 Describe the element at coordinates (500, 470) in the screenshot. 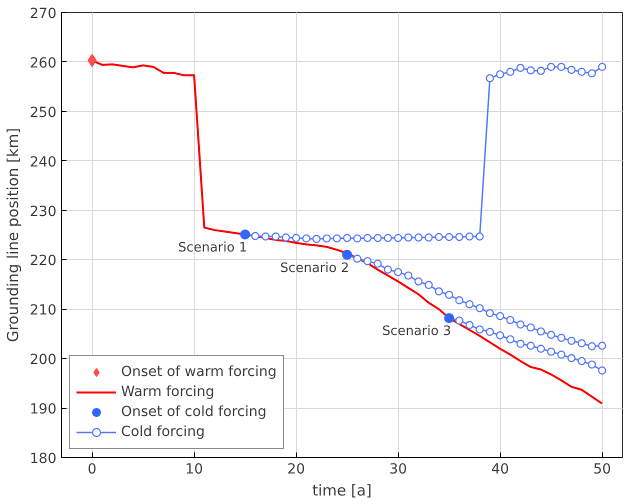

I see `x-tick-label: 40` at that location.